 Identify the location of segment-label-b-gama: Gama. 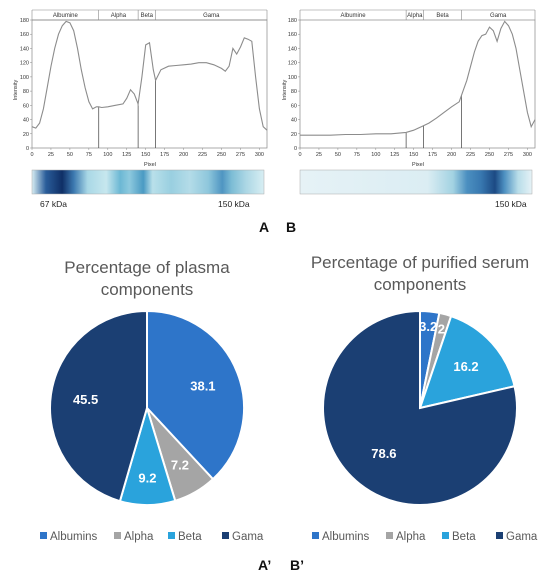
(498, 16).